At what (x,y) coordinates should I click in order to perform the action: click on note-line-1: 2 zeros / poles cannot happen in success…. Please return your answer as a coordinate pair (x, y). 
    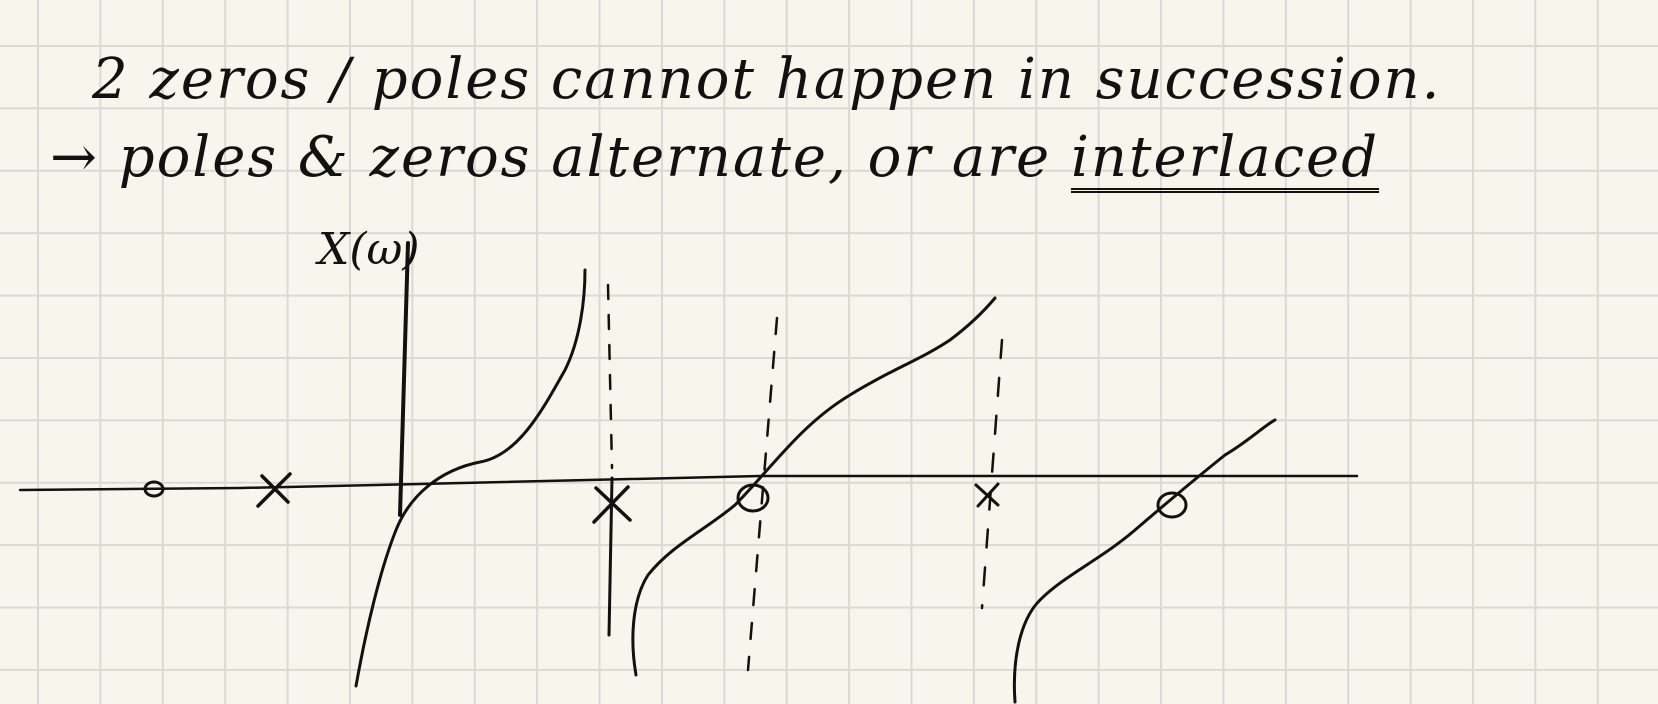
    Looking at the image, I should click on (767, 79).